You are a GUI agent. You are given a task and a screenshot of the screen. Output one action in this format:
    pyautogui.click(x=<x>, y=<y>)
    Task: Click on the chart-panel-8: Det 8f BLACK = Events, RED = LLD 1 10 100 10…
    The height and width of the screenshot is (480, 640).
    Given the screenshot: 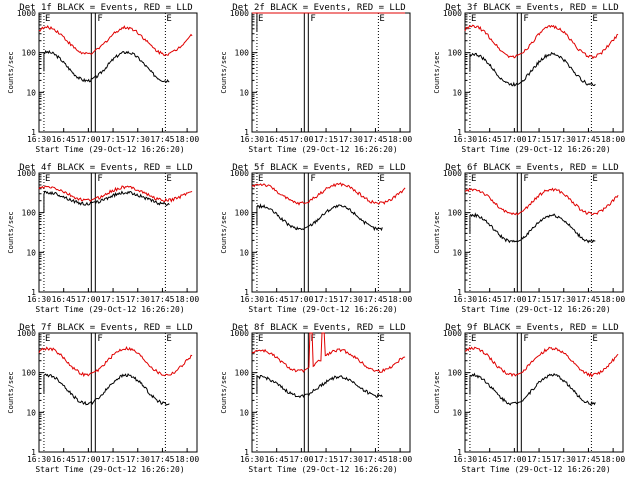 What is the action you would take?
    pyautogui.click(x=316, y=398)
    